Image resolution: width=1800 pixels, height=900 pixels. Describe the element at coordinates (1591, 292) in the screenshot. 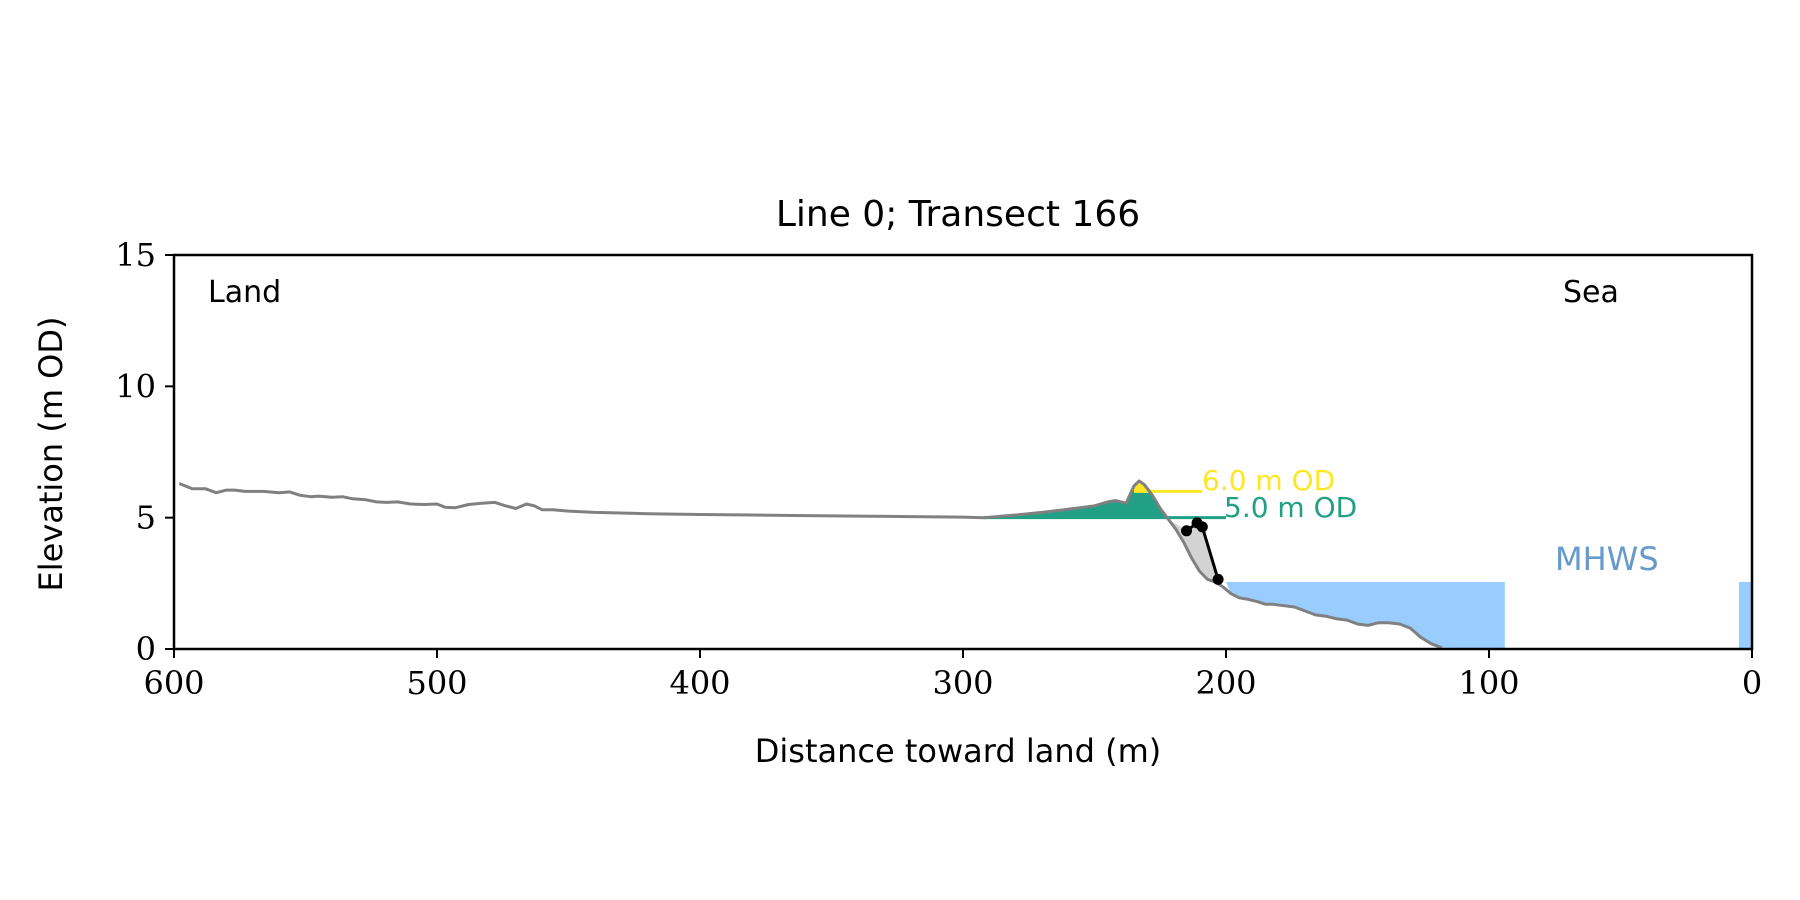

I see `sea-label: Sea` at that location.